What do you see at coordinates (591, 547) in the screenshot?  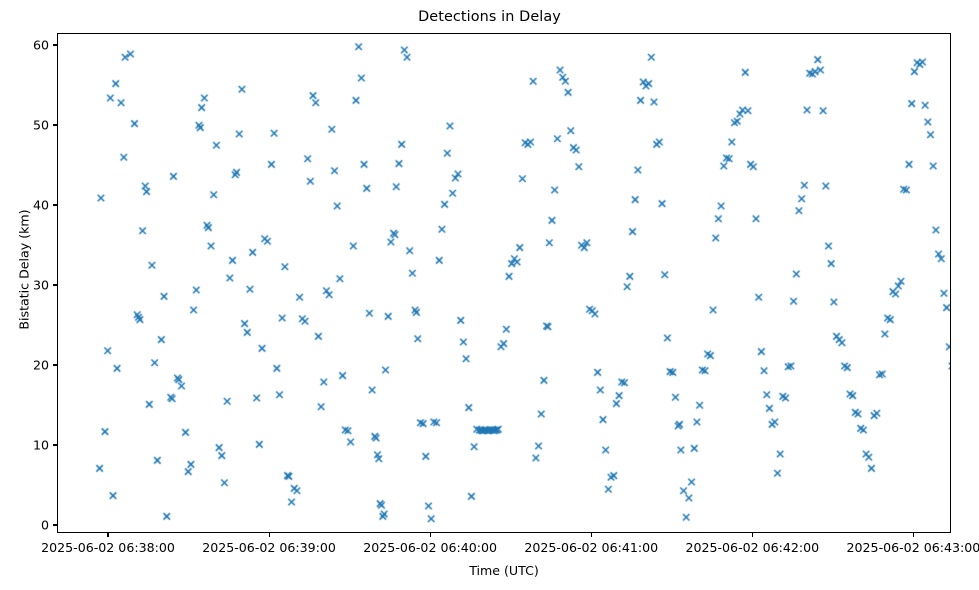 I see `x-tick-label: 2025-06-02 06:41:00` at bounding box center [591, 547].